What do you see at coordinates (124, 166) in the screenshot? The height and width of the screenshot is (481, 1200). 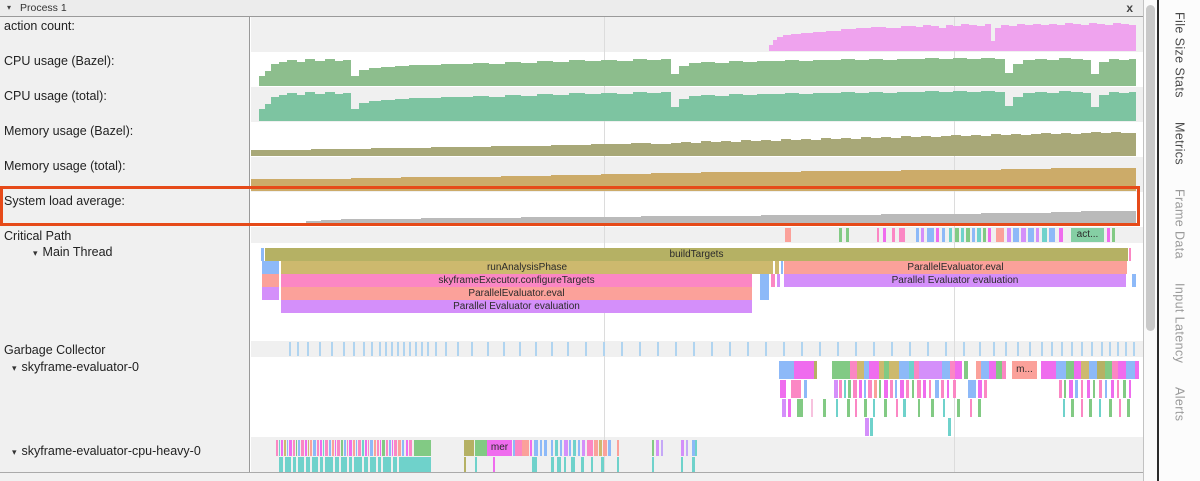 I see `track-label-mem-total: Memory usage (total):` at bounding box center [124, 166].